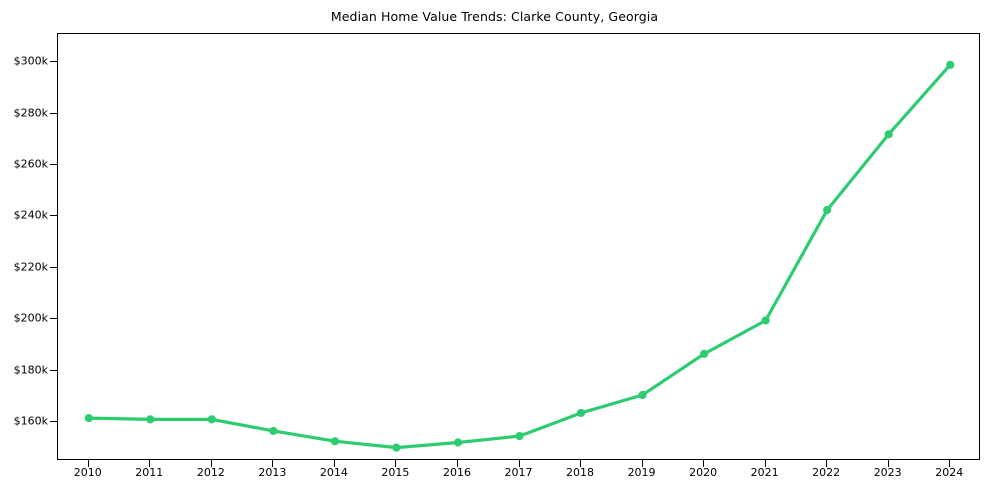  Describe the element at coordinates (642, 395) in the screenshot. I see `data-point-2019` at that location.